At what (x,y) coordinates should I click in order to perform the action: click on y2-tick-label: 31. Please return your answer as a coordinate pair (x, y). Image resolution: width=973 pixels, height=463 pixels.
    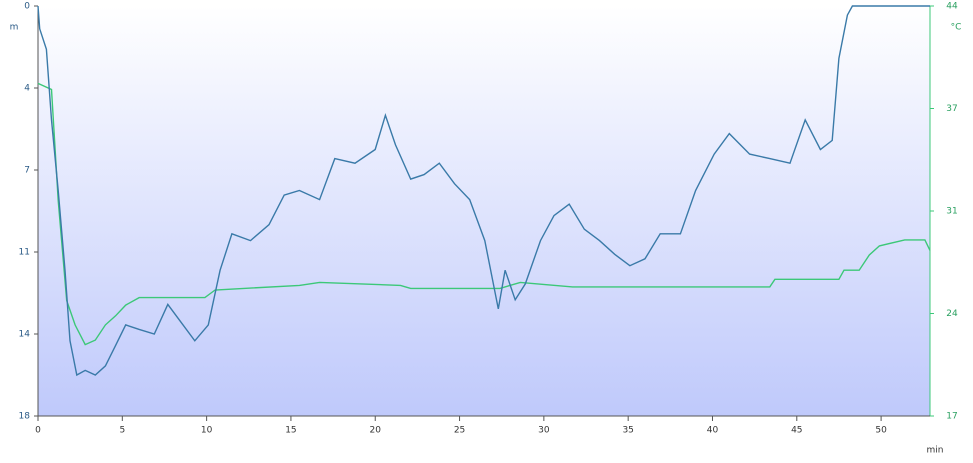
    Looking at the image, I should click on (951, 212).